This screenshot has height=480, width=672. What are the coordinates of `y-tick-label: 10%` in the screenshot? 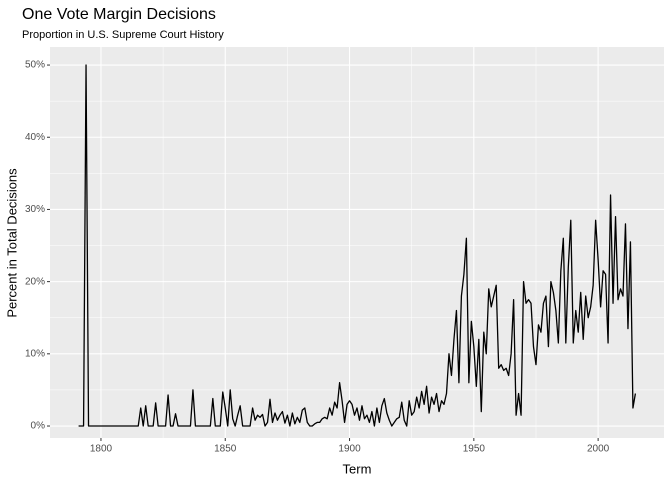 It's located at (35, 353).